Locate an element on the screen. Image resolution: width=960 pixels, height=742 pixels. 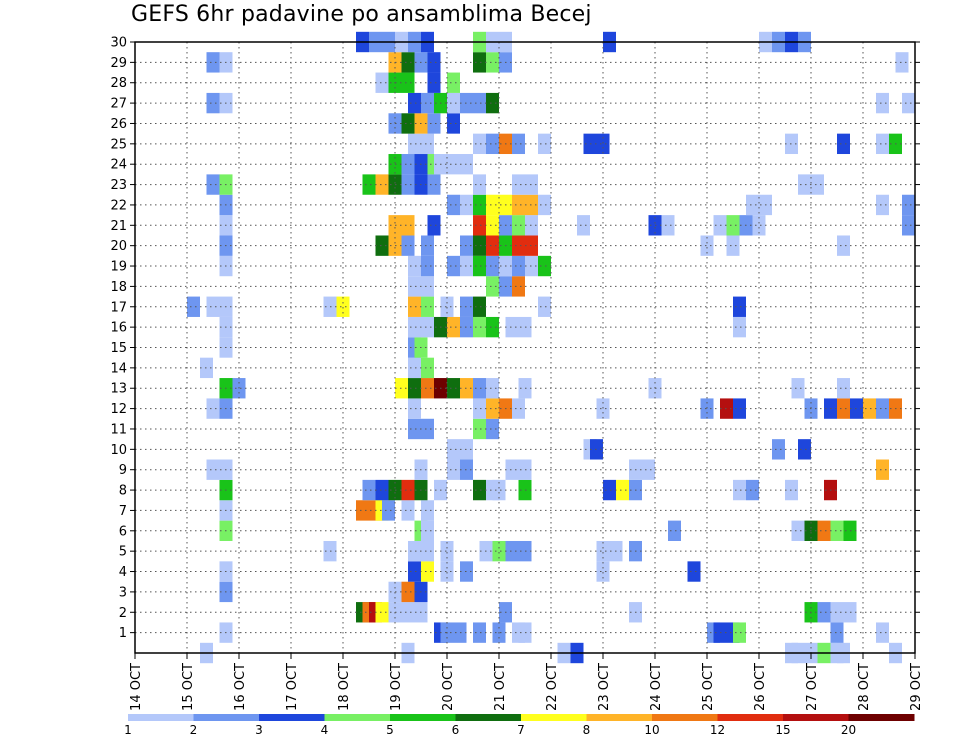
y-tick-label: 1 is located at coordinates (123, 633).